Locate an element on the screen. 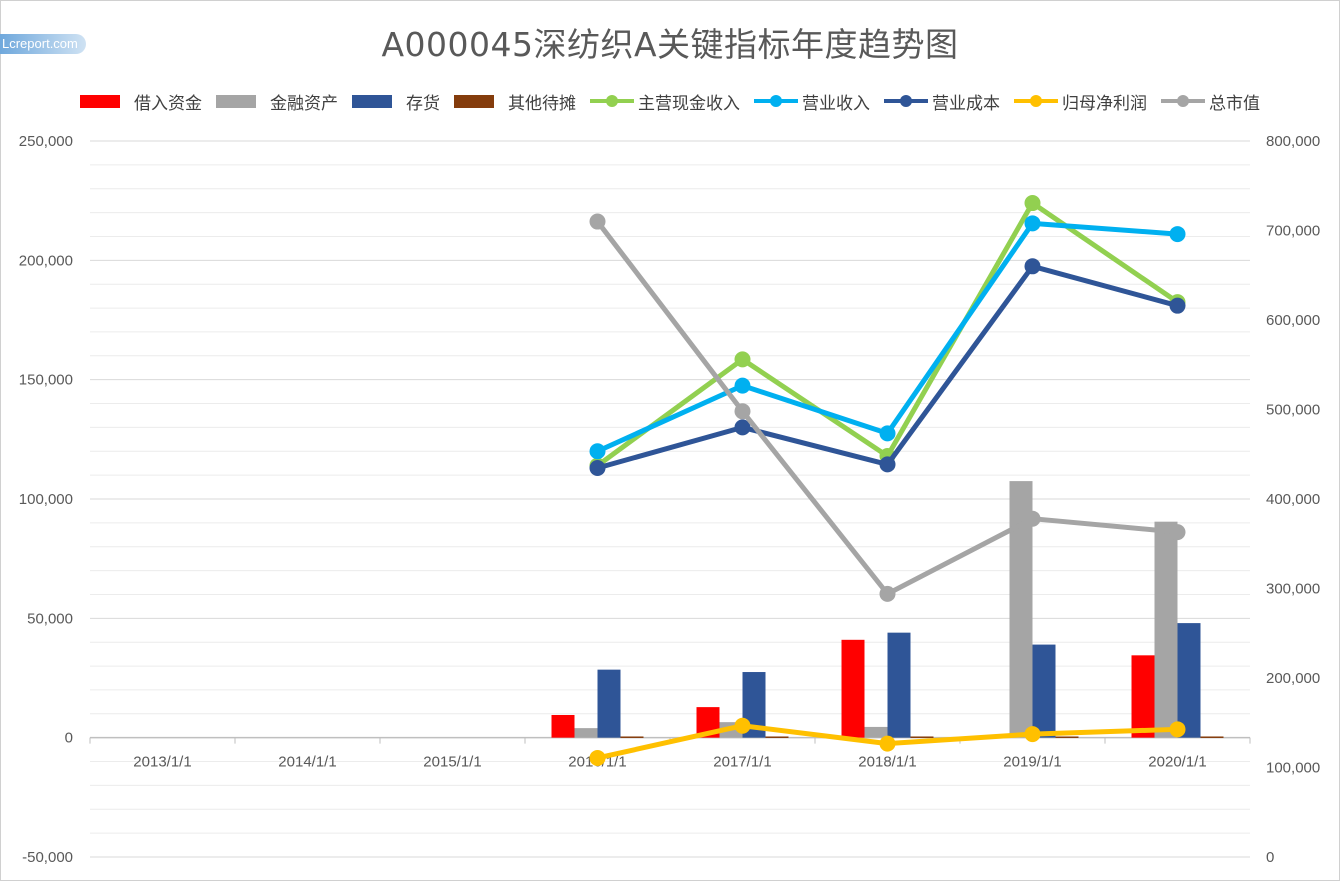  legend-label: 存货 is located at coordinates (423, 103).